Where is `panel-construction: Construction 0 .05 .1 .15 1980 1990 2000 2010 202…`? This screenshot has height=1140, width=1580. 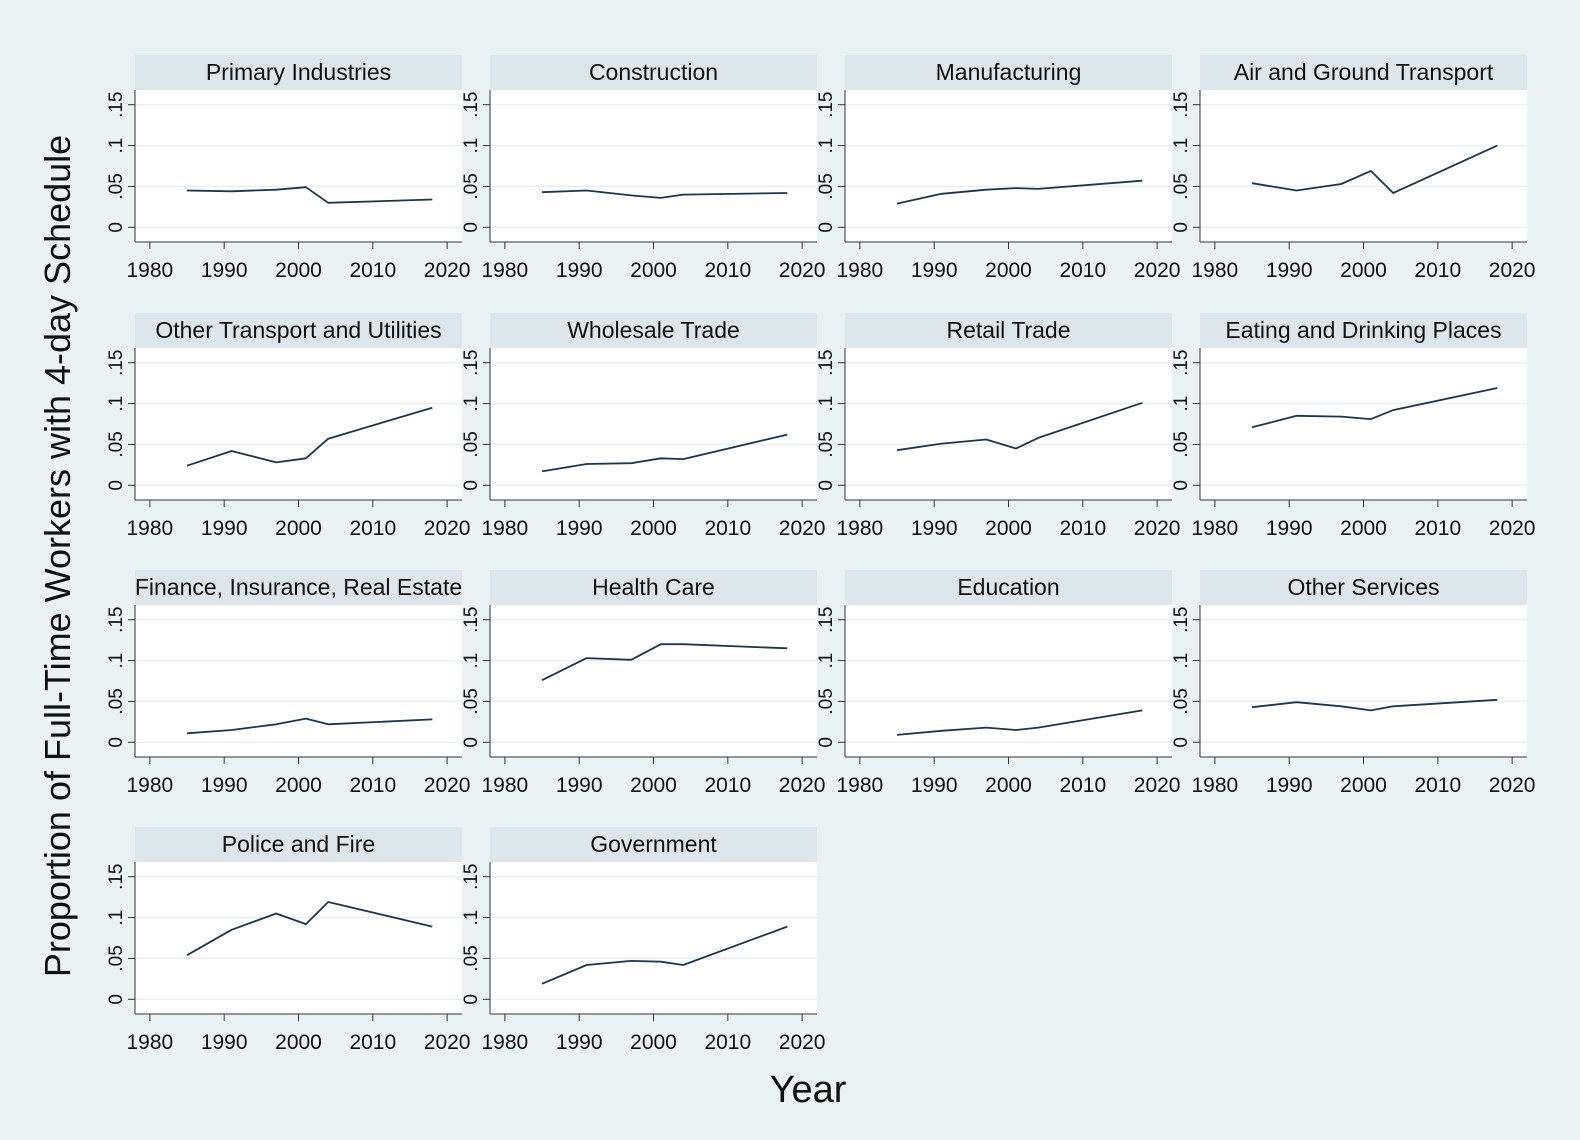
panel-construction: Construction 0 .05 .1 .15 1980 1990 2000 2010 202… is located at coordinates (643, 168).